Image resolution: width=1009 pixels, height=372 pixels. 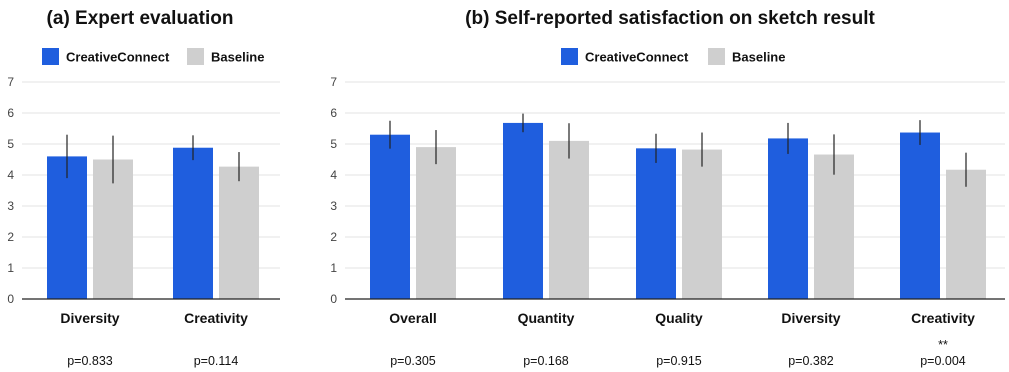 I want to click on category-label: Quantity, so click(x=546, y=318).